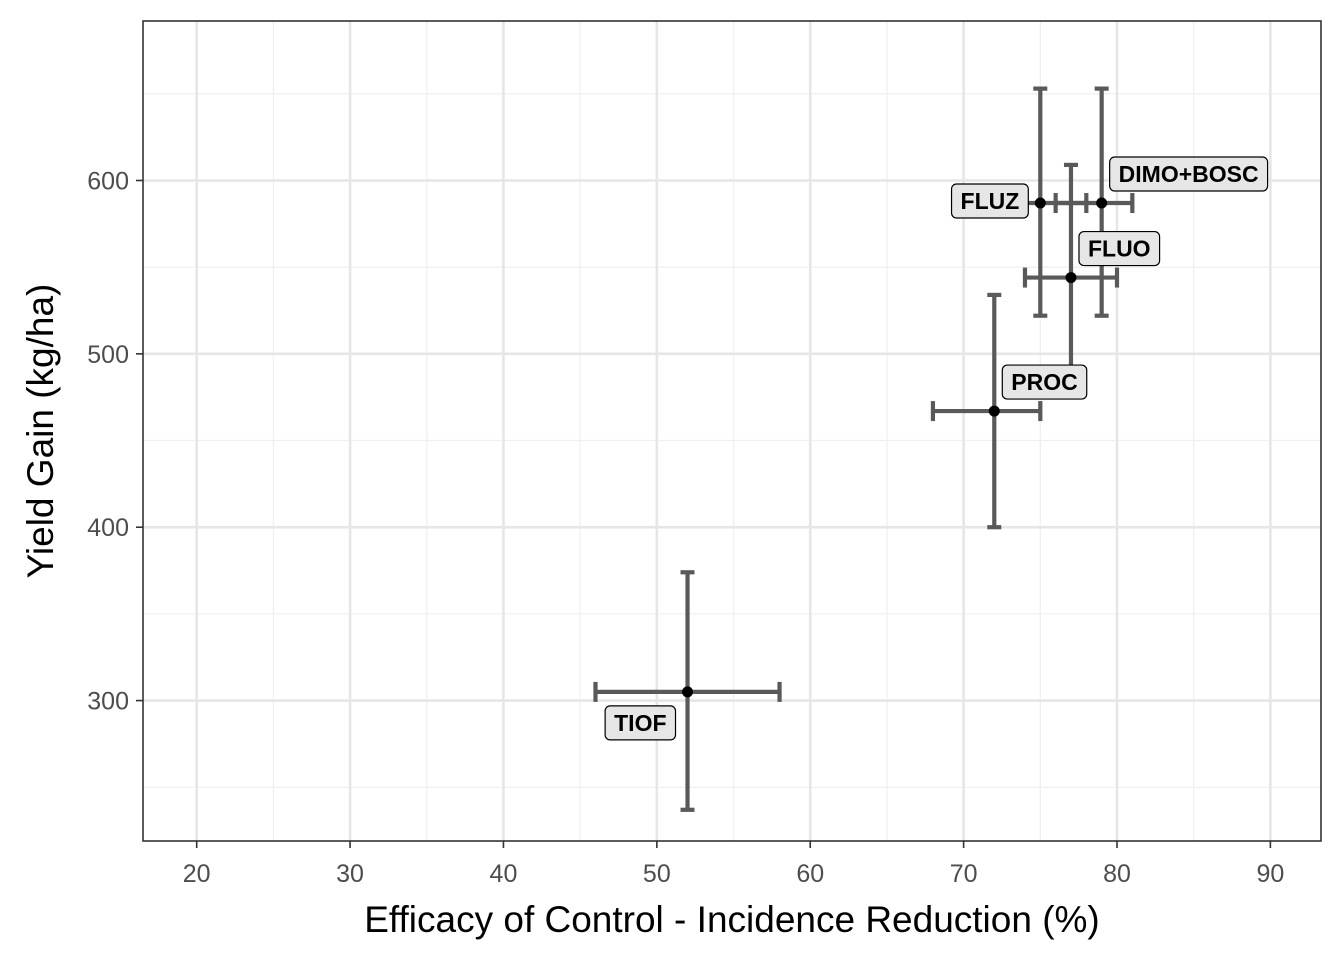 The height and width of the screenshot is (960, 1344). I want to click on label-text: PROC, so click(1044, 382).